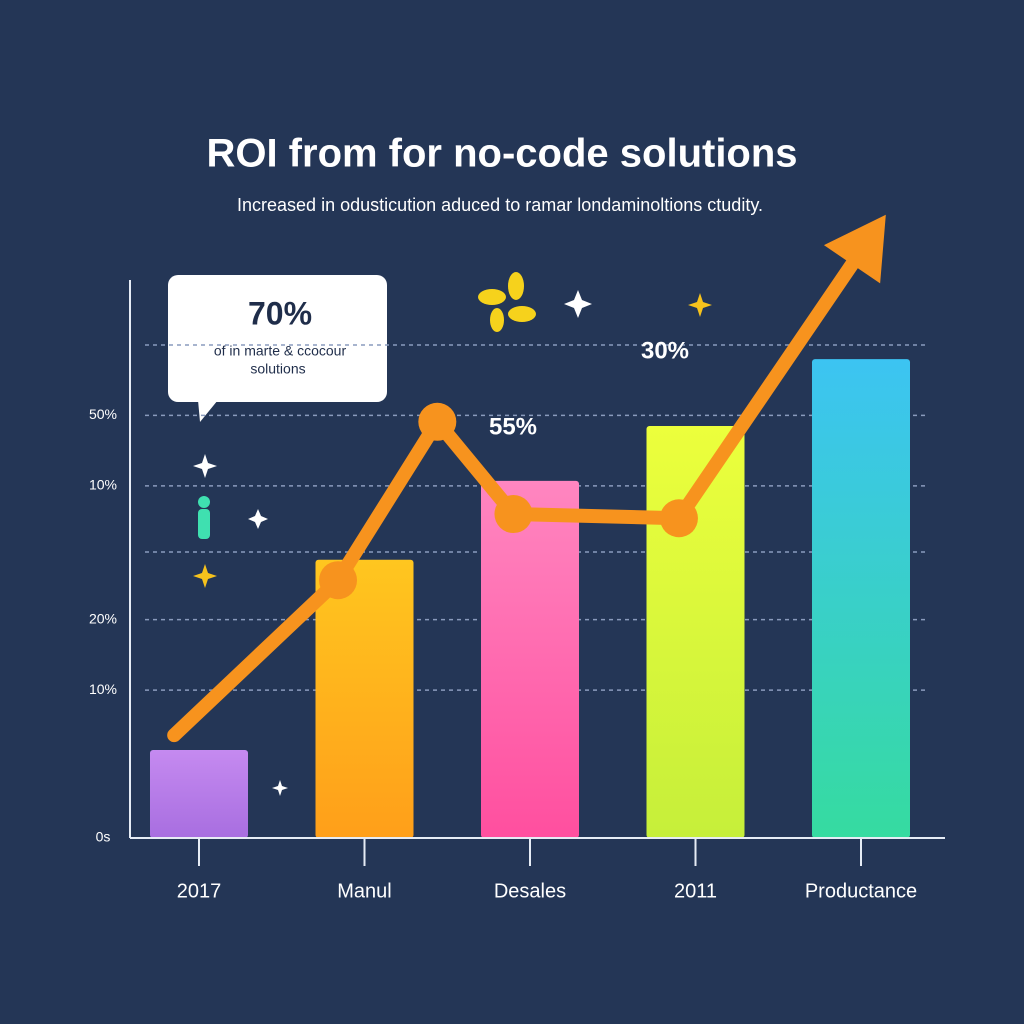 This screenshot has height=1024, width=1024. What do you see at coordinates (854, 249) in the screenshot?
I see `arrow-head` at bounding box center [854, 249].